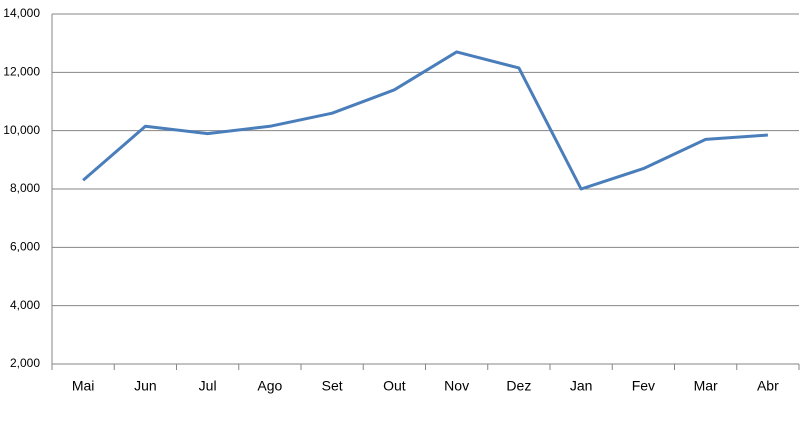 The width and height of the screenshot is (800, 440). Describe the element at coordinates (768, 386) in the screenshot. I see `x-tick-label: Abr` at that location.